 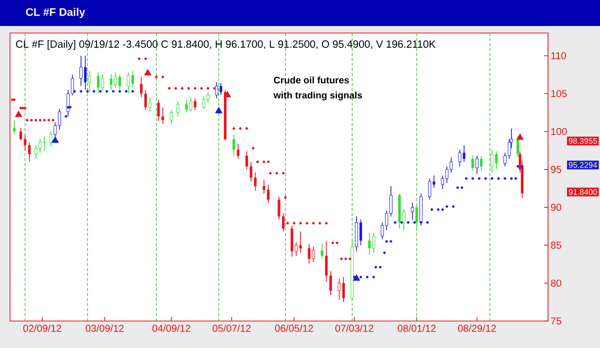 What do you see at coordinates (171, 328) in the screenshot?
I see `x-tick-label: 04/09/12` at bounding box center [171, 328].